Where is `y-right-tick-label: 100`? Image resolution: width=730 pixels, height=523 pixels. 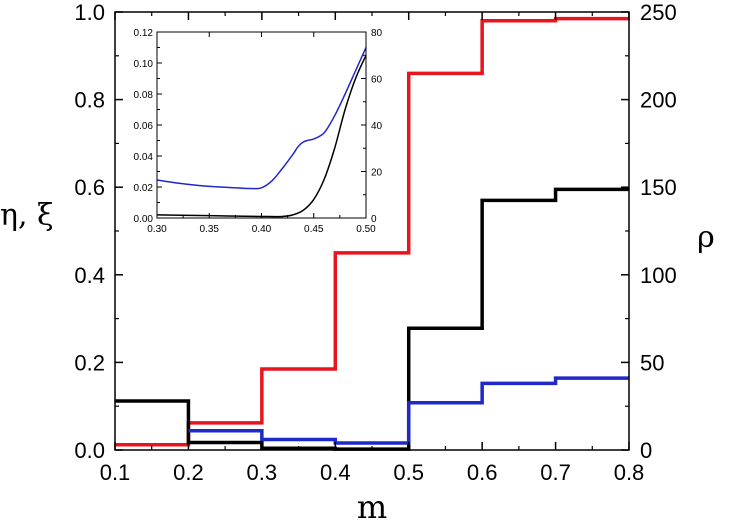
y-right-tick-label: 100 is located at coordinates (658, 275).